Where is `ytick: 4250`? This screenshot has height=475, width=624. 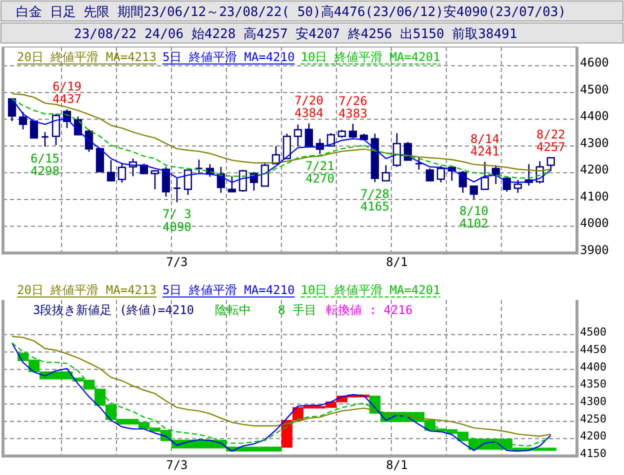
ytick: 4250 is located at coordinates (593, 419).